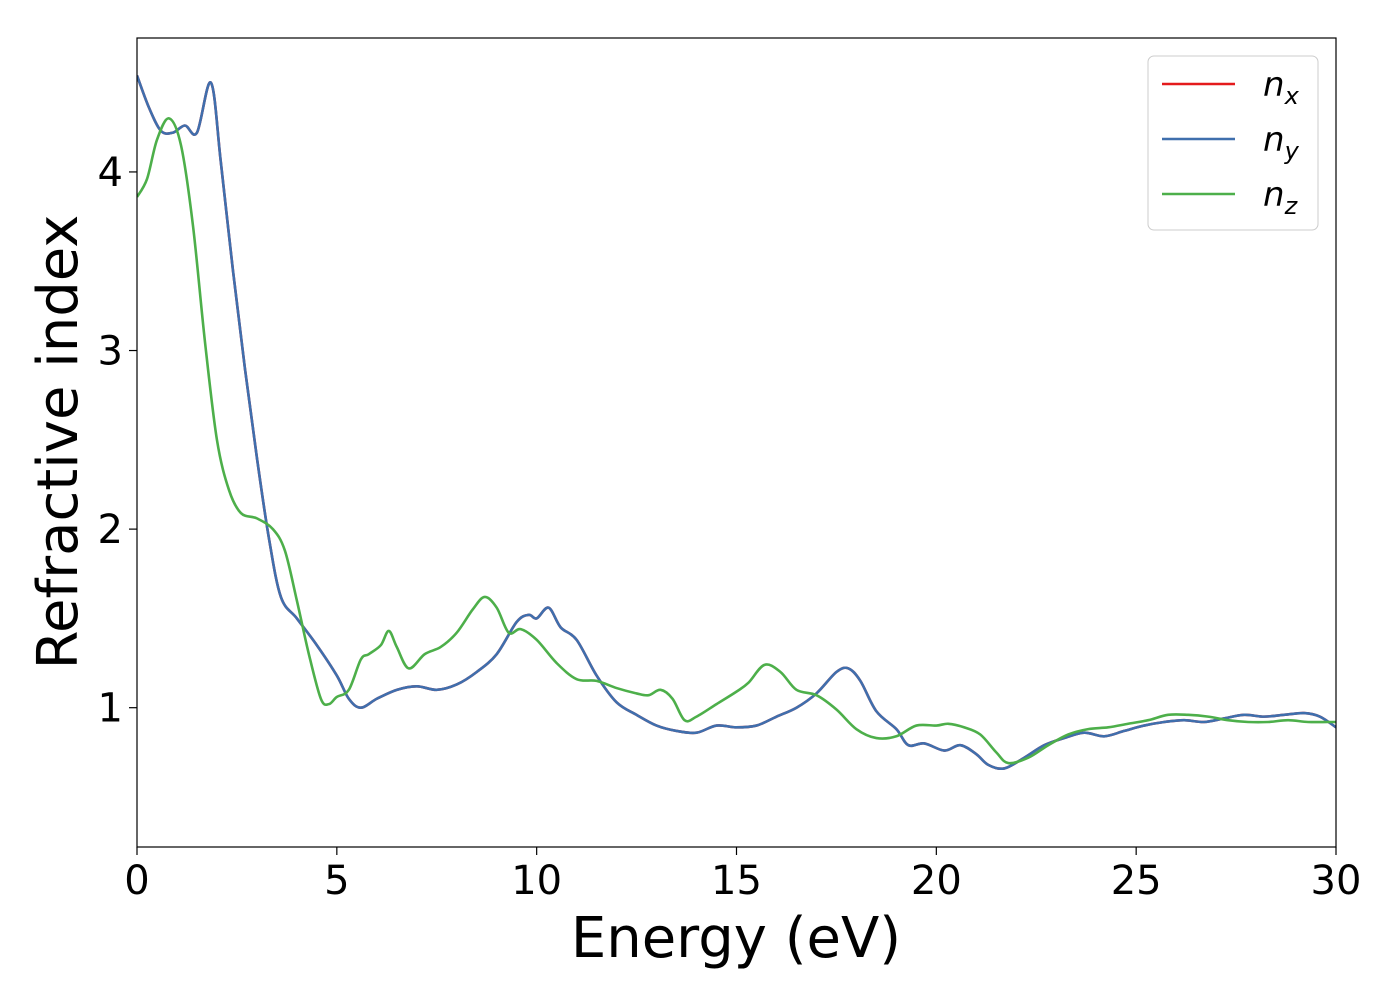 This screenshot has height=1000, width=1400. I want to click on x-tick-label: 20, so click(936, 881).